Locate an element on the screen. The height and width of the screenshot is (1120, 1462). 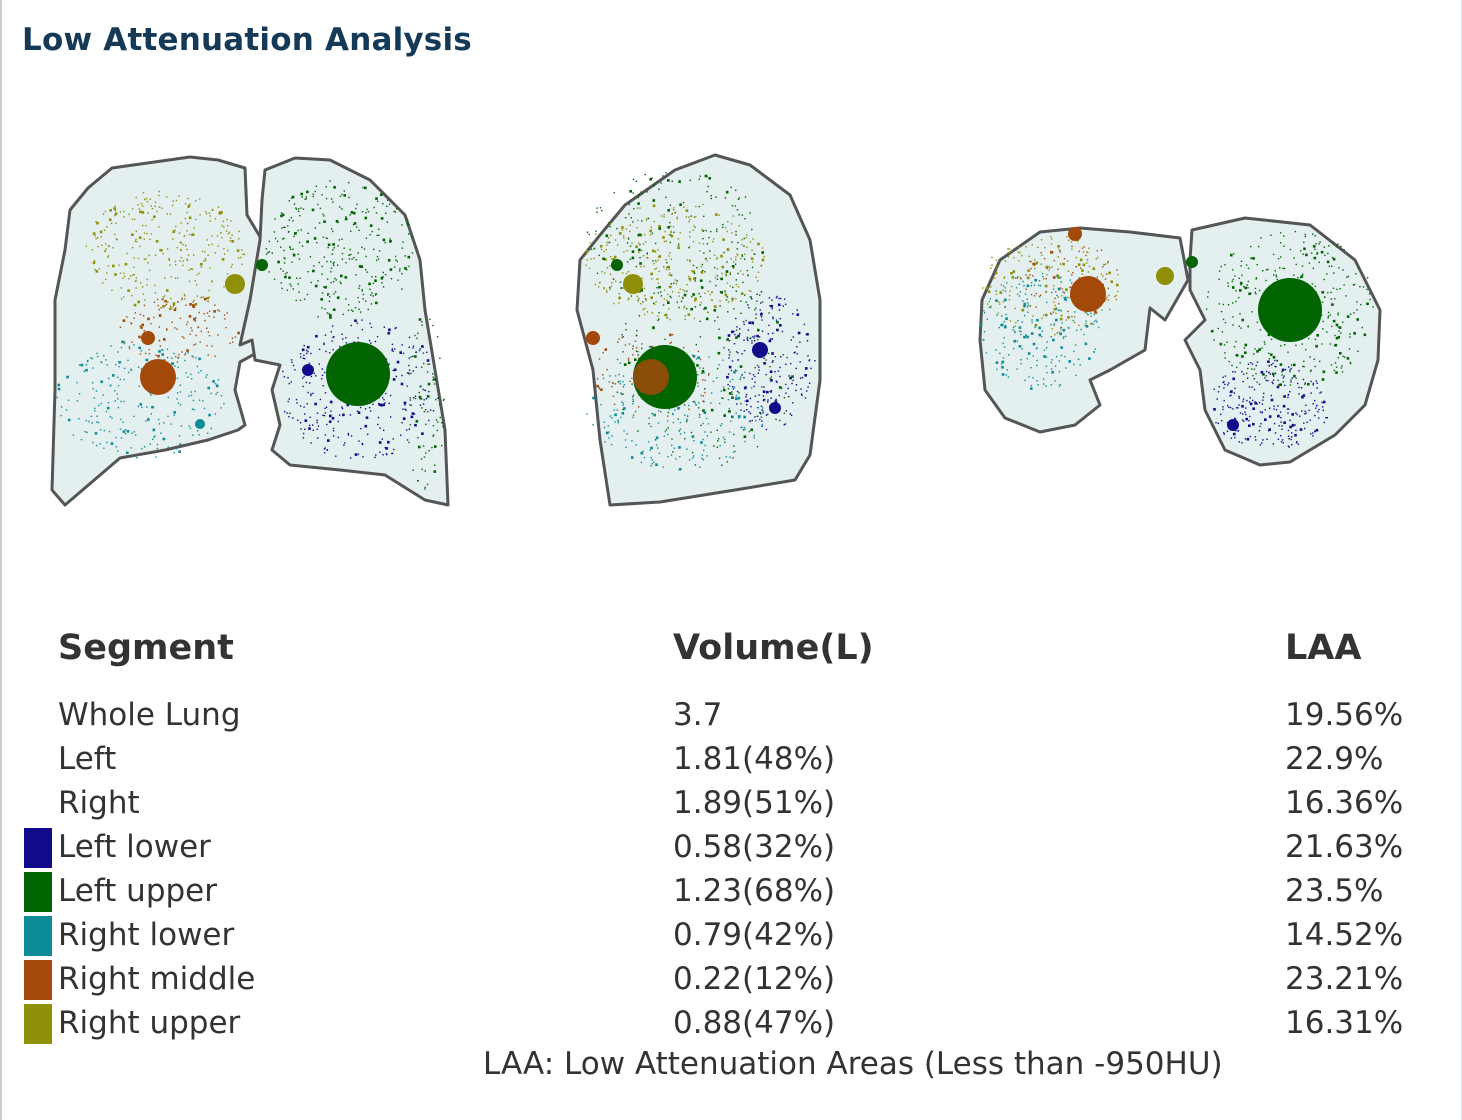
color-swatch-right-upper is located at coordinates (38, 1024).